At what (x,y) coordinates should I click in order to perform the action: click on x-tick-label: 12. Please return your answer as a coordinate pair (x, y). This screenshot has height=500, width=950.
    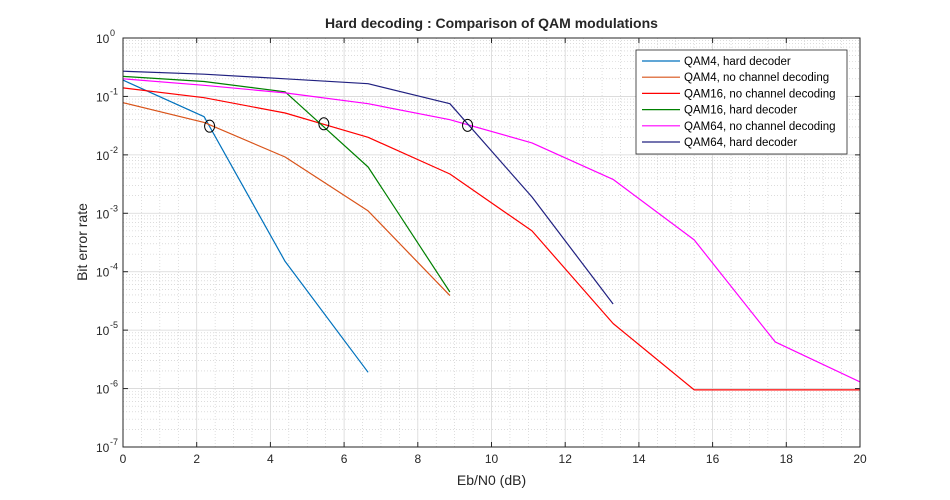
    Looking at the image, I should click on (566, 459).